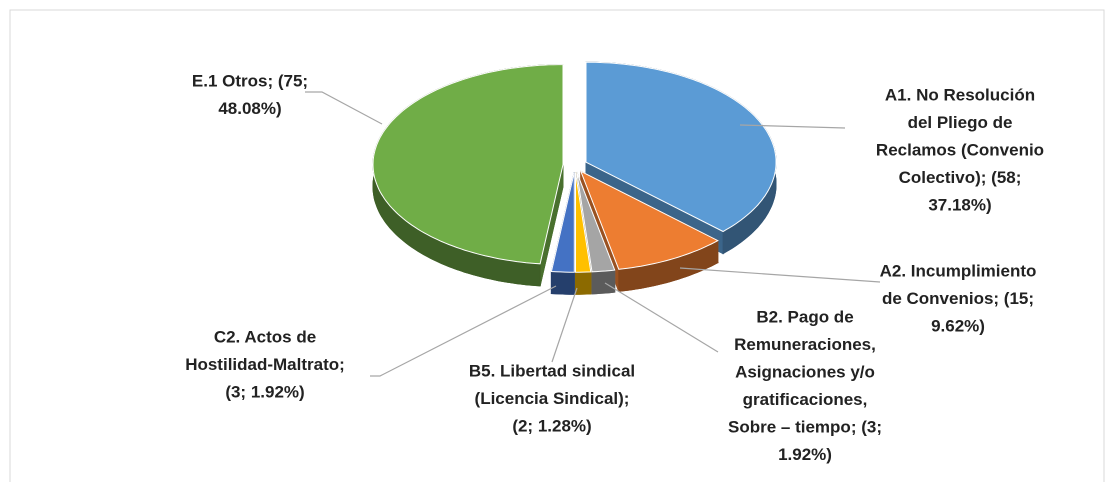 The width and height of the screenshot is (1113, 482). Describe the element at coordinates (265, 336) in the screenshot. I see `data-label: C2. Actos de` at that location.